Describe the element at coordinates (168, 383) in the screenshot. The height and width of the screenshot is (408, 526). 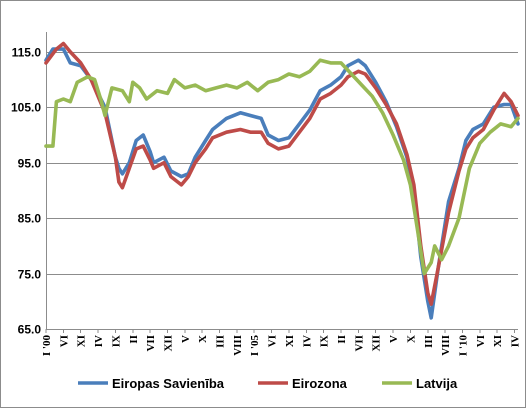
I see `legend-label: Eiropas Savienība` at that location.